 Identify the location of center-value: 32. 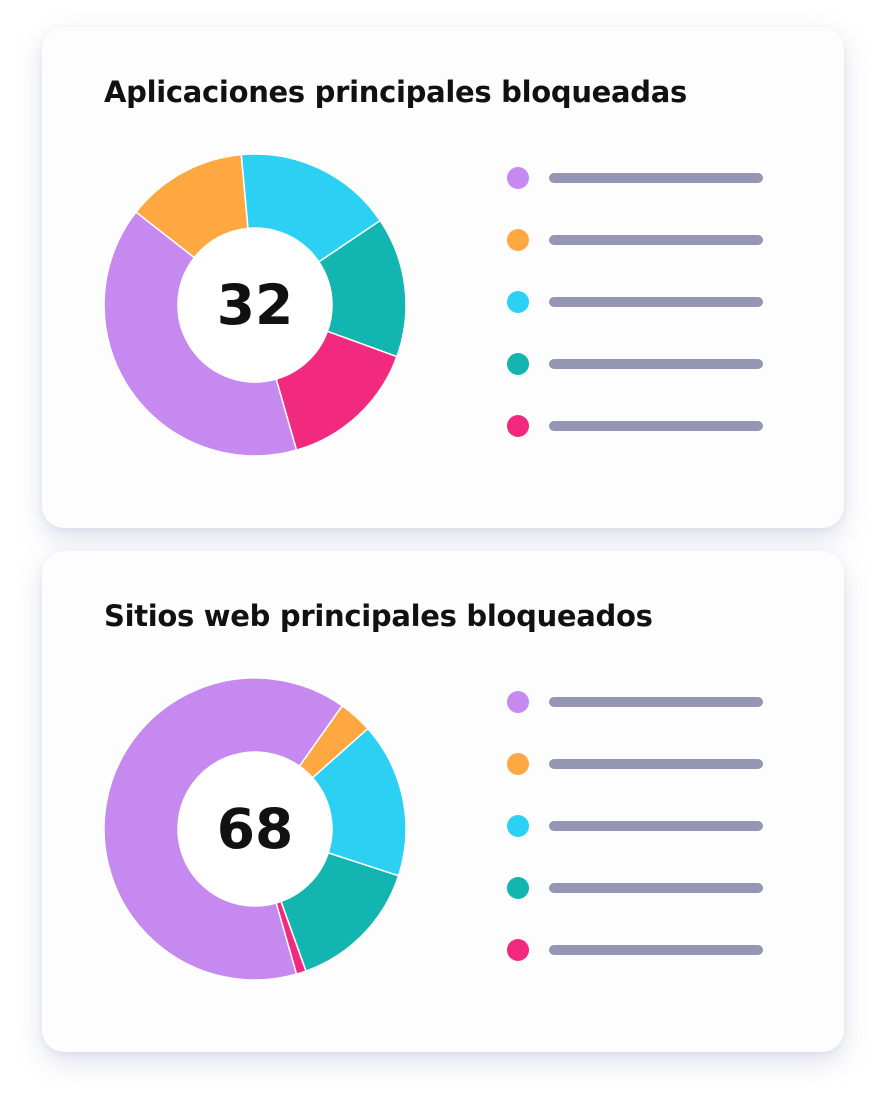
(255, 305).